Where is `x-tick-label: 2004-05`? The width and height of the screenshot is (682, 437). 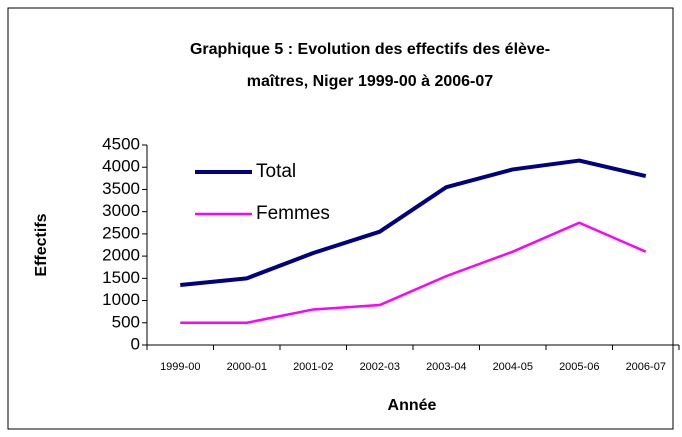 x-tick-label: 2004-05 is located at coordinates (513, 367).